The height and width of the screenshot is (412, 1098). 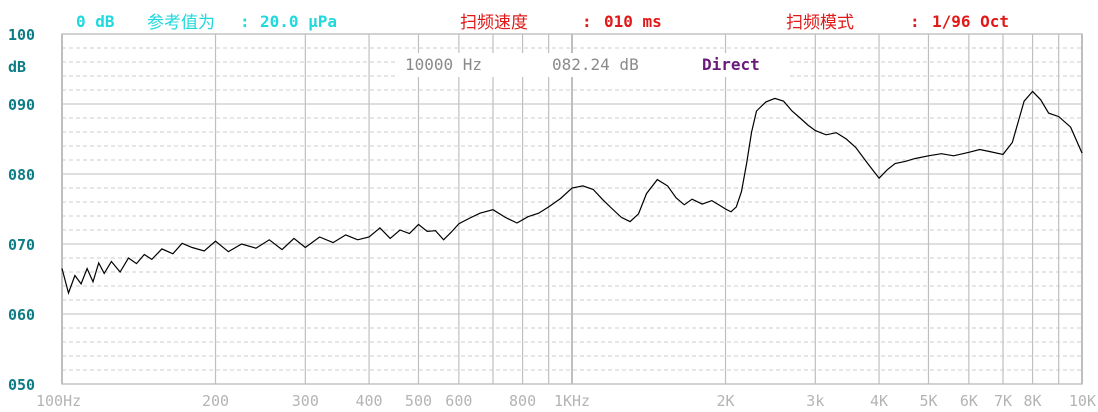 What do you see at coordinates (1033, 401) in the screenshot?
I see `x-tick-label: 8K` at bounding box center [1033, 401].